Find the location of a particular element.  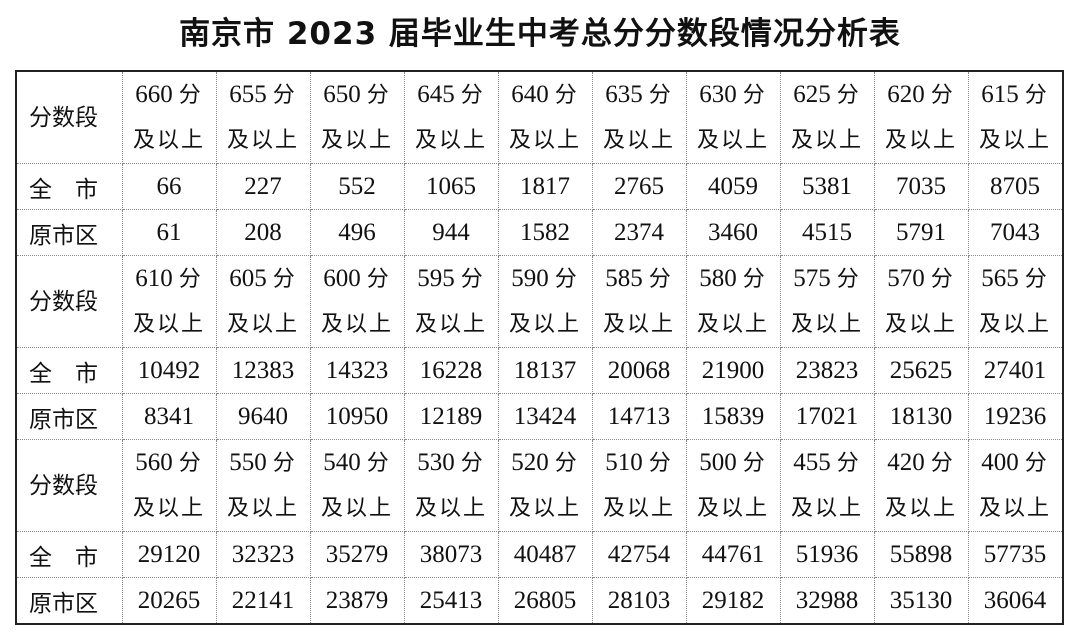

score-value: 580 is located at coordinates (718, 278).